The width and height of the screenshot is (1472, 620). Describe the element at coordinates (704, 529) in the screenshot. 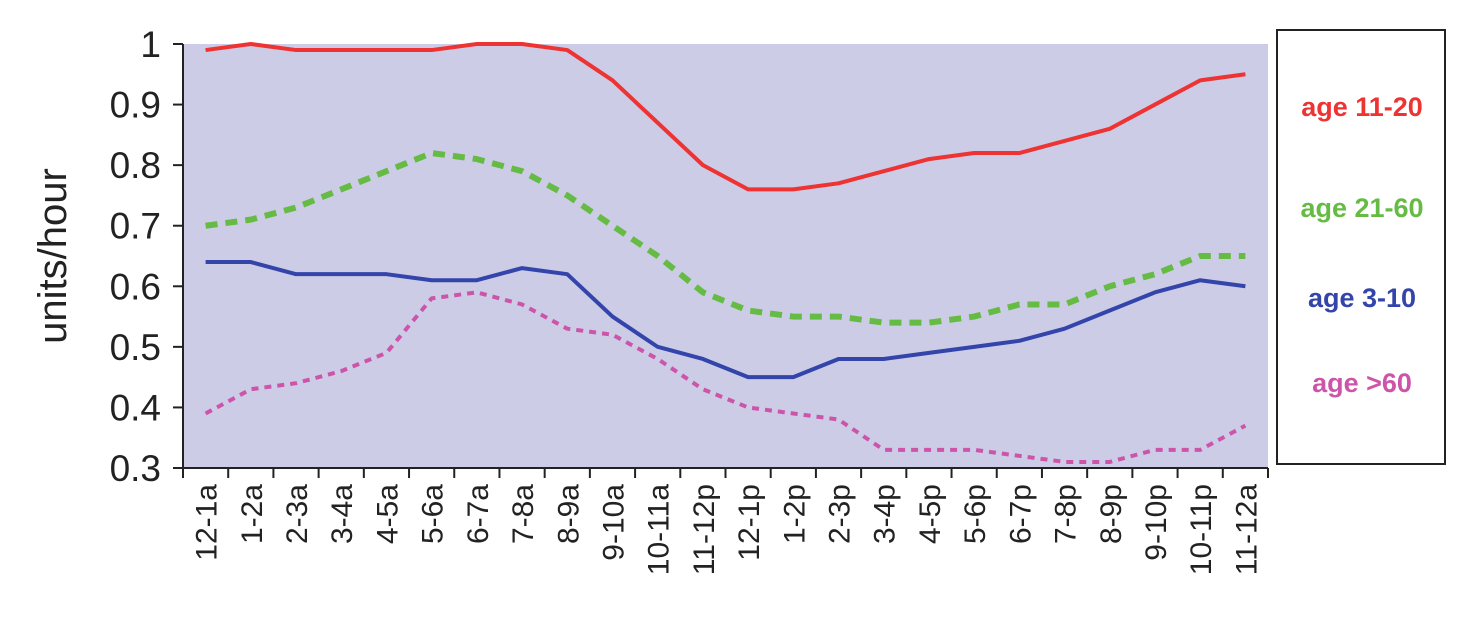

I see `x-tick-label: 11-12p` at that location.